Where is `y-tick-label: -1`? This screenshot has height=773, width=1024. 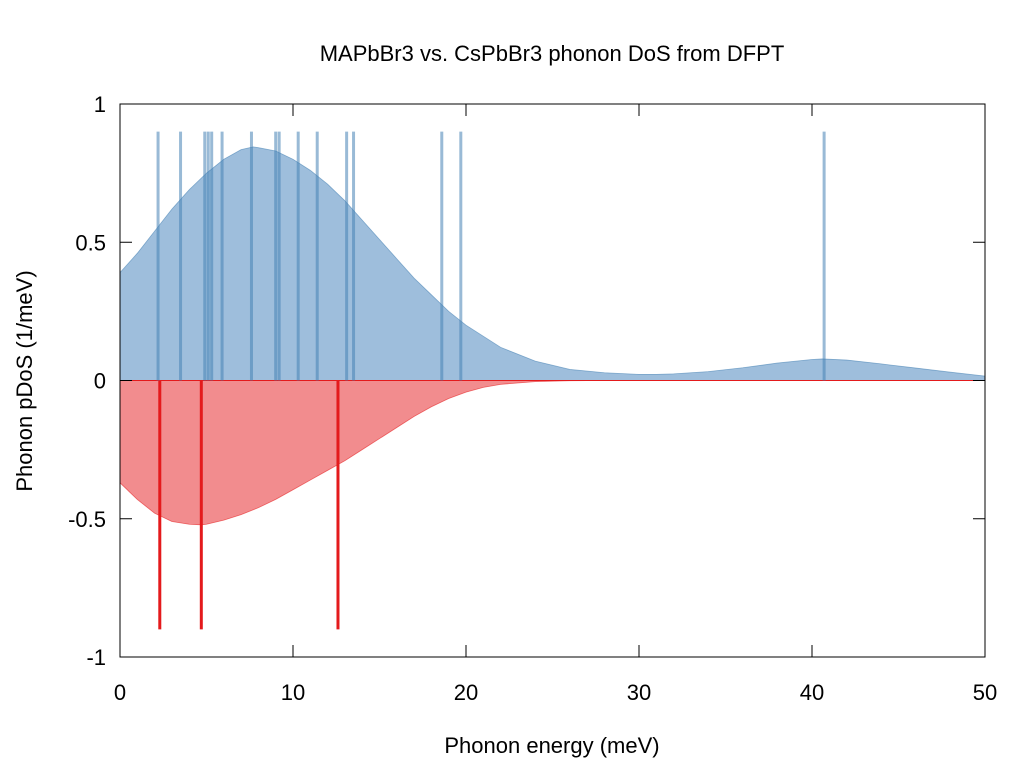
y-tick-label: -1 is located at coordinates (96, 657).